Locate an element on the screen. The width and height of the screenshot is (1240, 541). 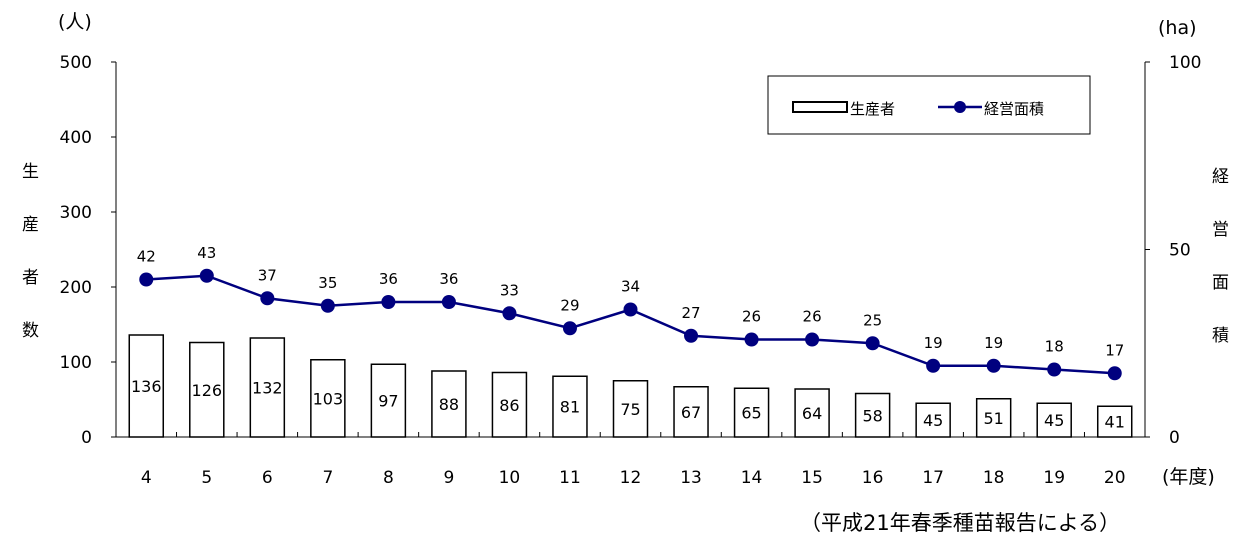
left-axis-title-char: 者 is located at coordinates (30, 278).